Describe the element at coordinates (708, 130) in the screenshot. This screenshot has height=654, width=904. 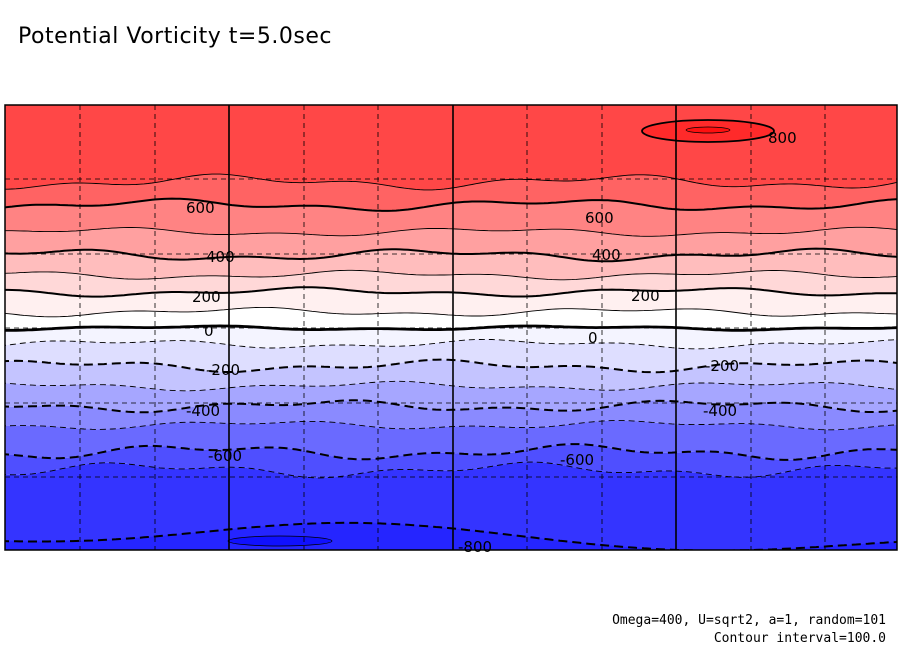
I see `max-extremum-core` at that location.